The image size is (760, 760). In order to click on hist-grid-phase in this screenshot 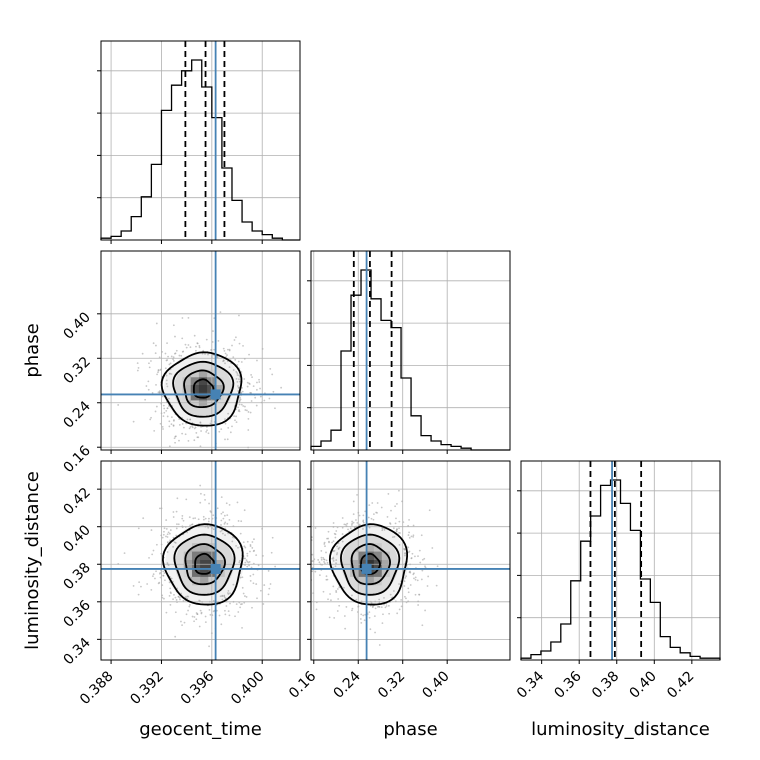, I will do `click(410, 350)`.